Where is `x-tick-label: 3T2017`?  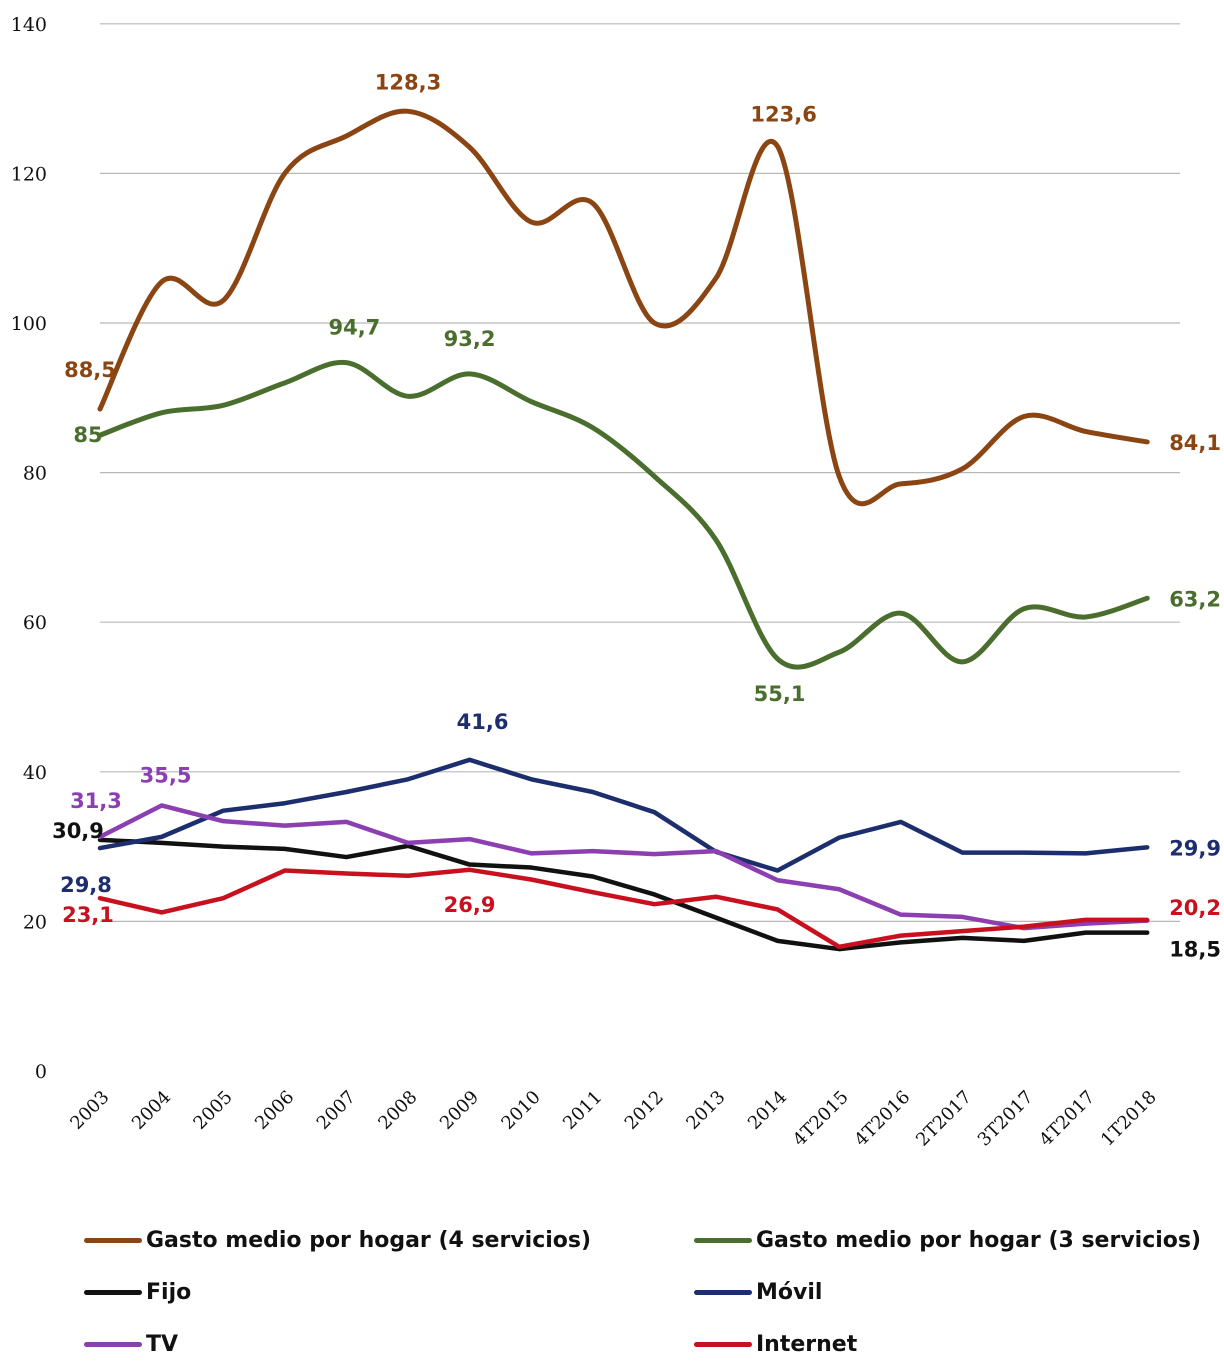 x-tick-label: 3T2017 is located at coordinates (1006, 1119).